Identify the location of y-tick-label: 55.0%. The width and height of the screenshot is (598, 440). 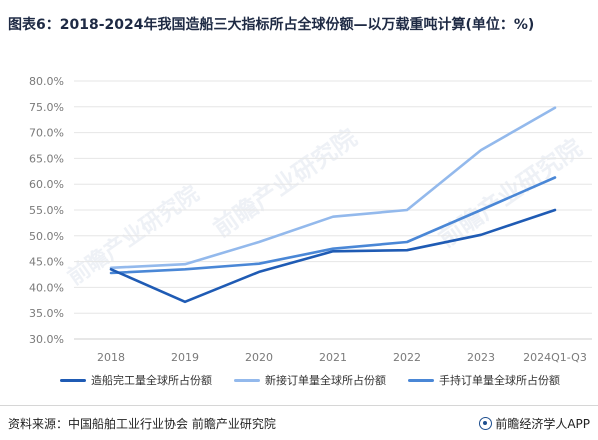
(46, 210).